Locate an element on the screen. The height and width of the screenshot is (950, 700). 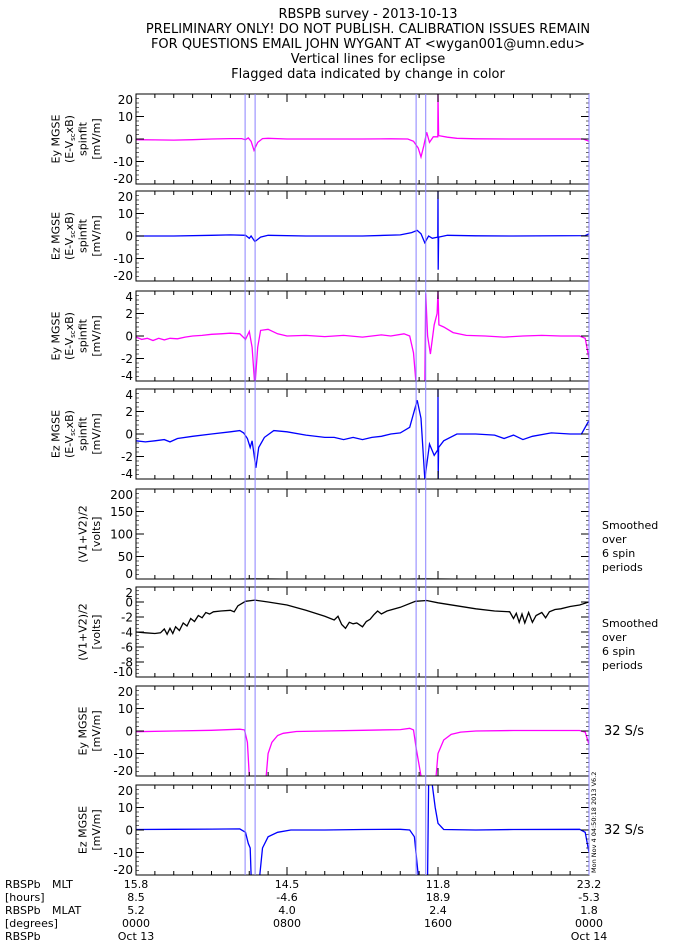
x-tick-label: 23.2 is located at coordinates (589, 884).